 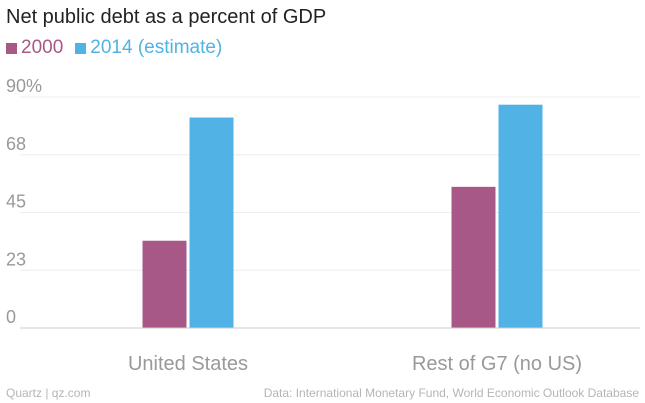 I want to click on y-tick-label: 45, so click(x=16, y=202).